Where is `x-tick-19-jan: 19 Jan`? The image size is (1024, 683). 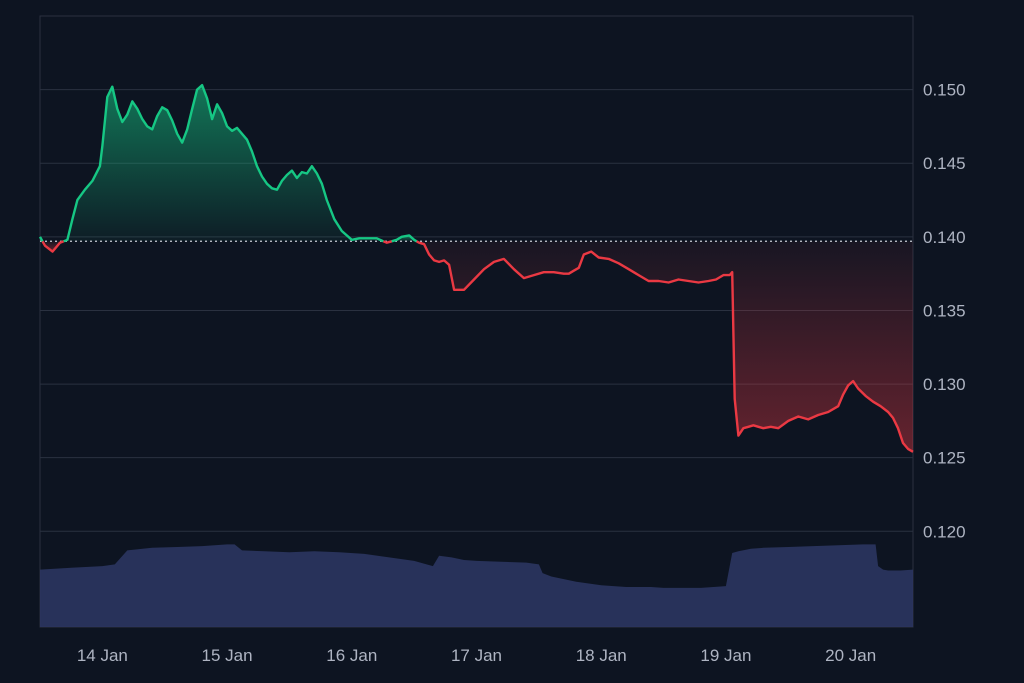
x-tick-19-jan: 19 Jan is located at coordinates (725, 655).